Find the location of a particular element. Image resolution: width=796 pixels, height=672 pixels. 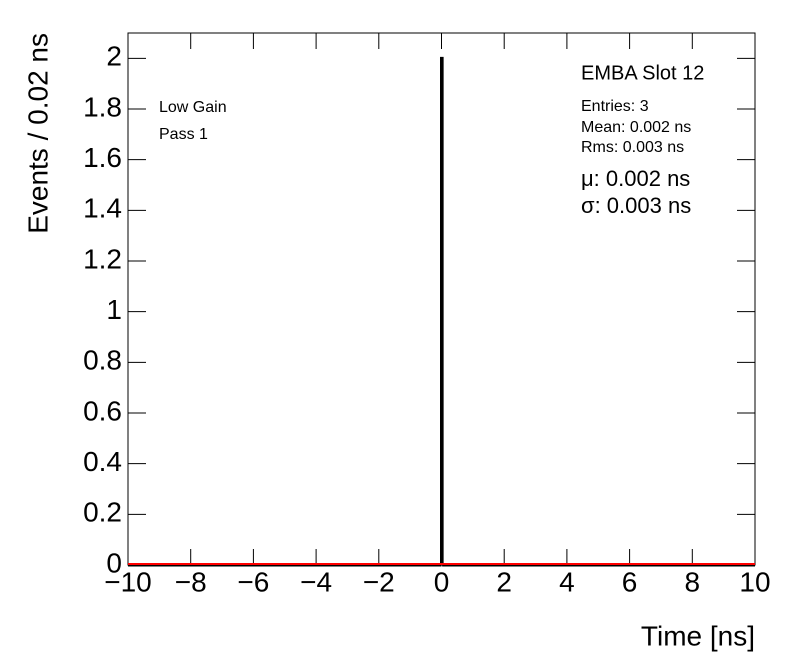

x-tick-label: 2 is located at coordinates (504, 581).